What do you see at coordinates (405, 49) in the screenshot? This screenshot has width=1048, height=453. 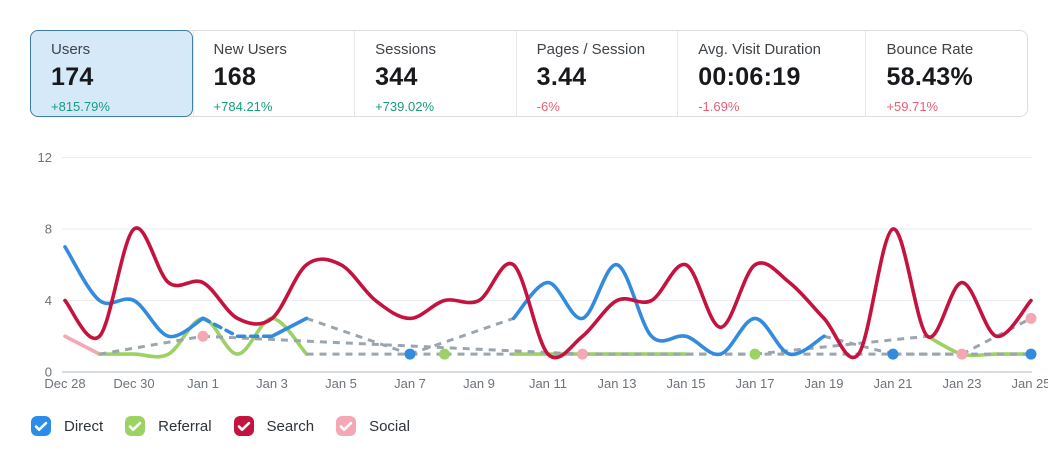 I see `metric-label: Sessions` at bounding box center [405, 49].